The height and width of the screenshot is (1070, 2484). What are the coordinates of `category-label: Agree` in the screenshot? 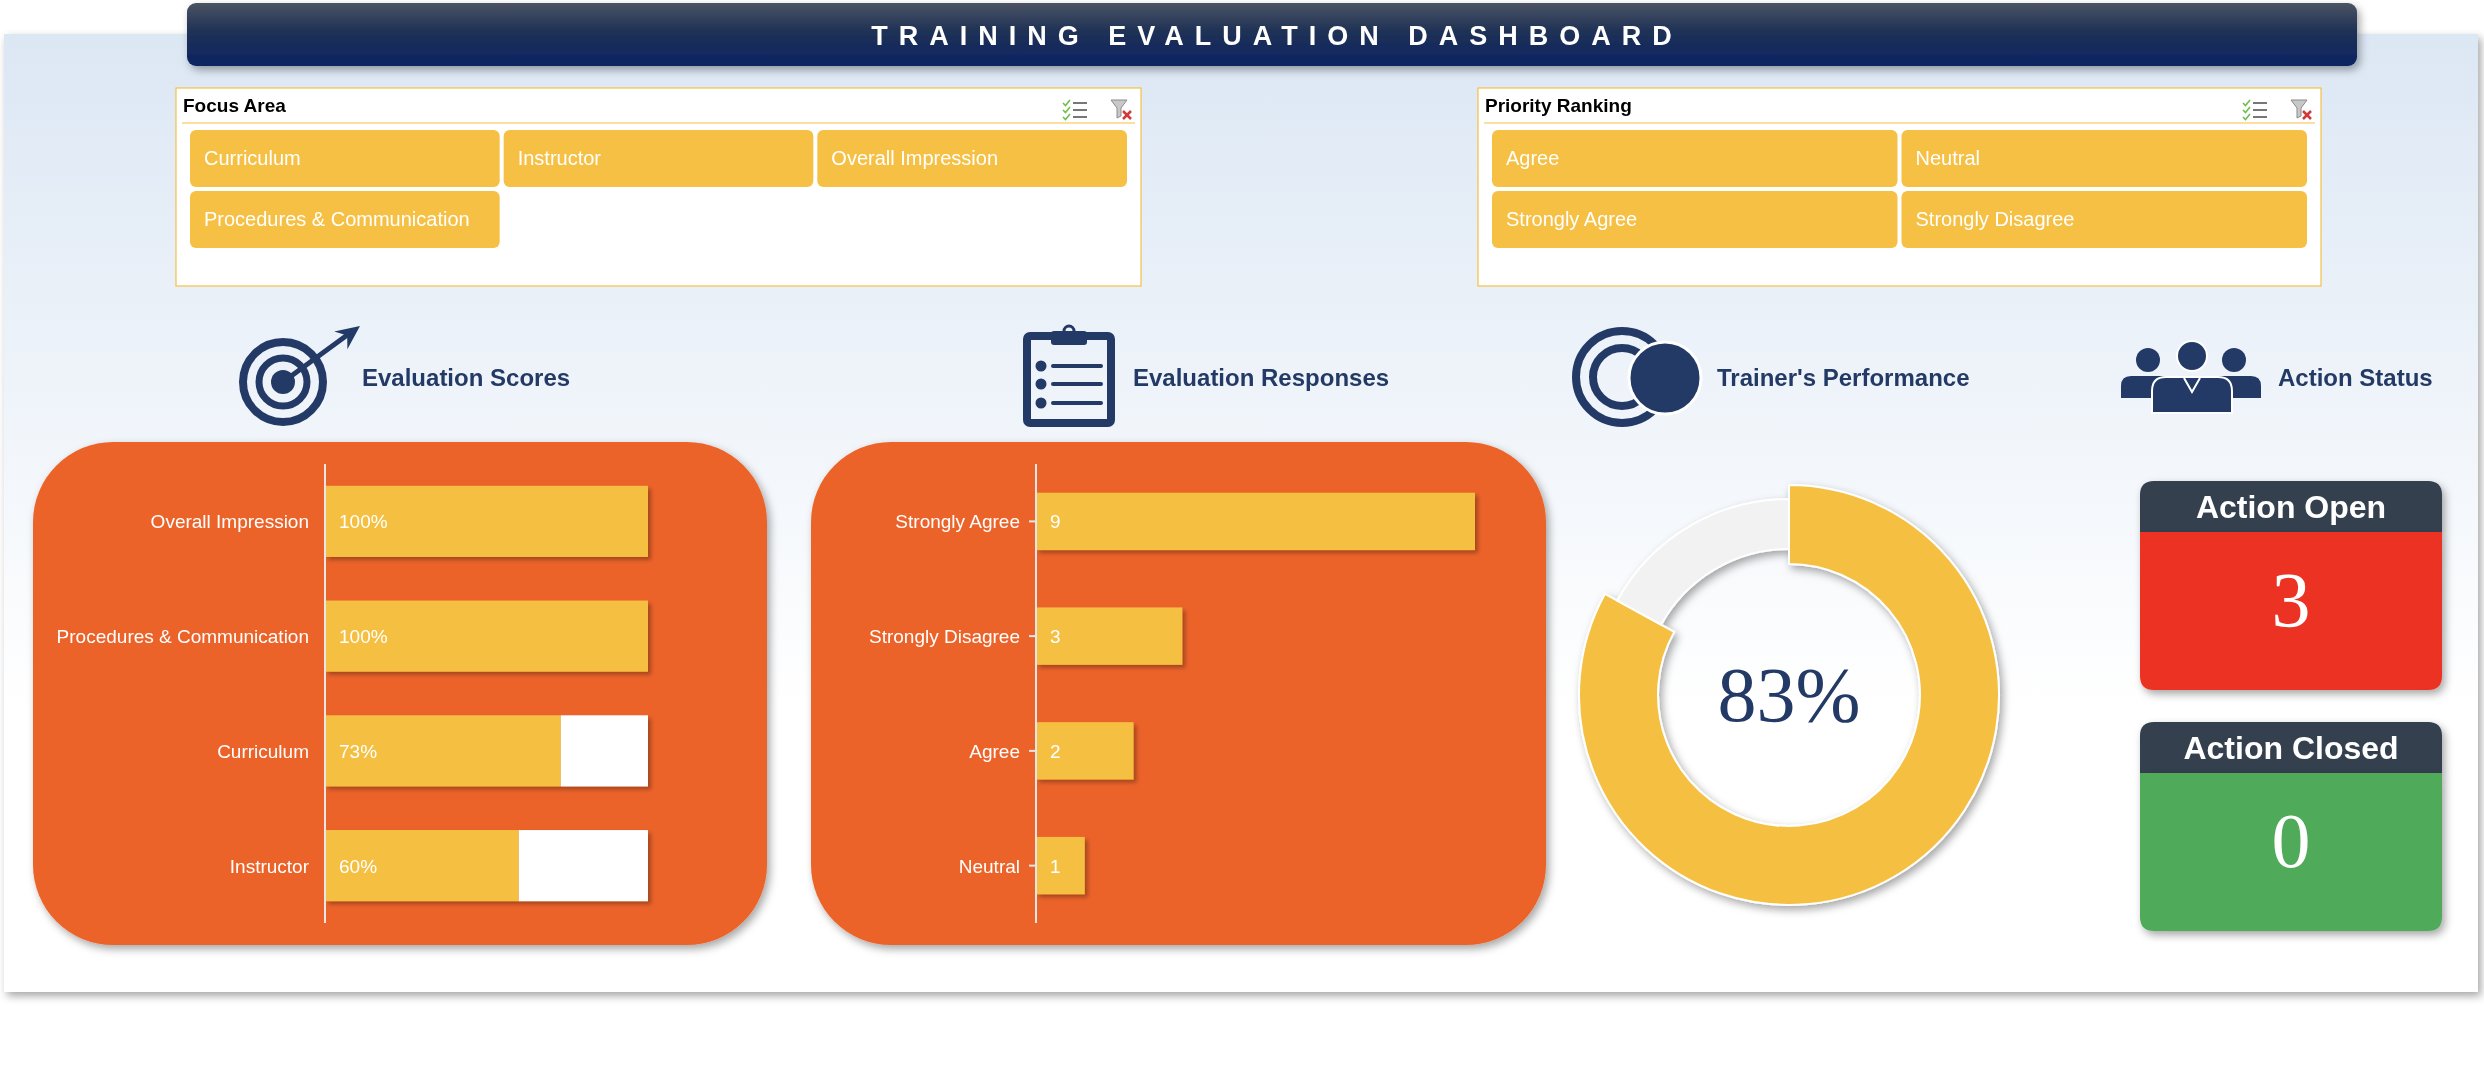 It's located at (1533, 158).